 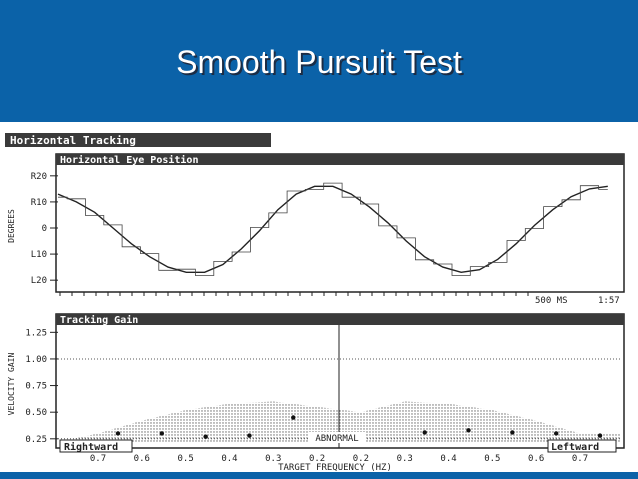 What do you see at coordinates (39, 203) in the screenshot?
I see `y-tick-label: R10` at bounding box center [39, 203].